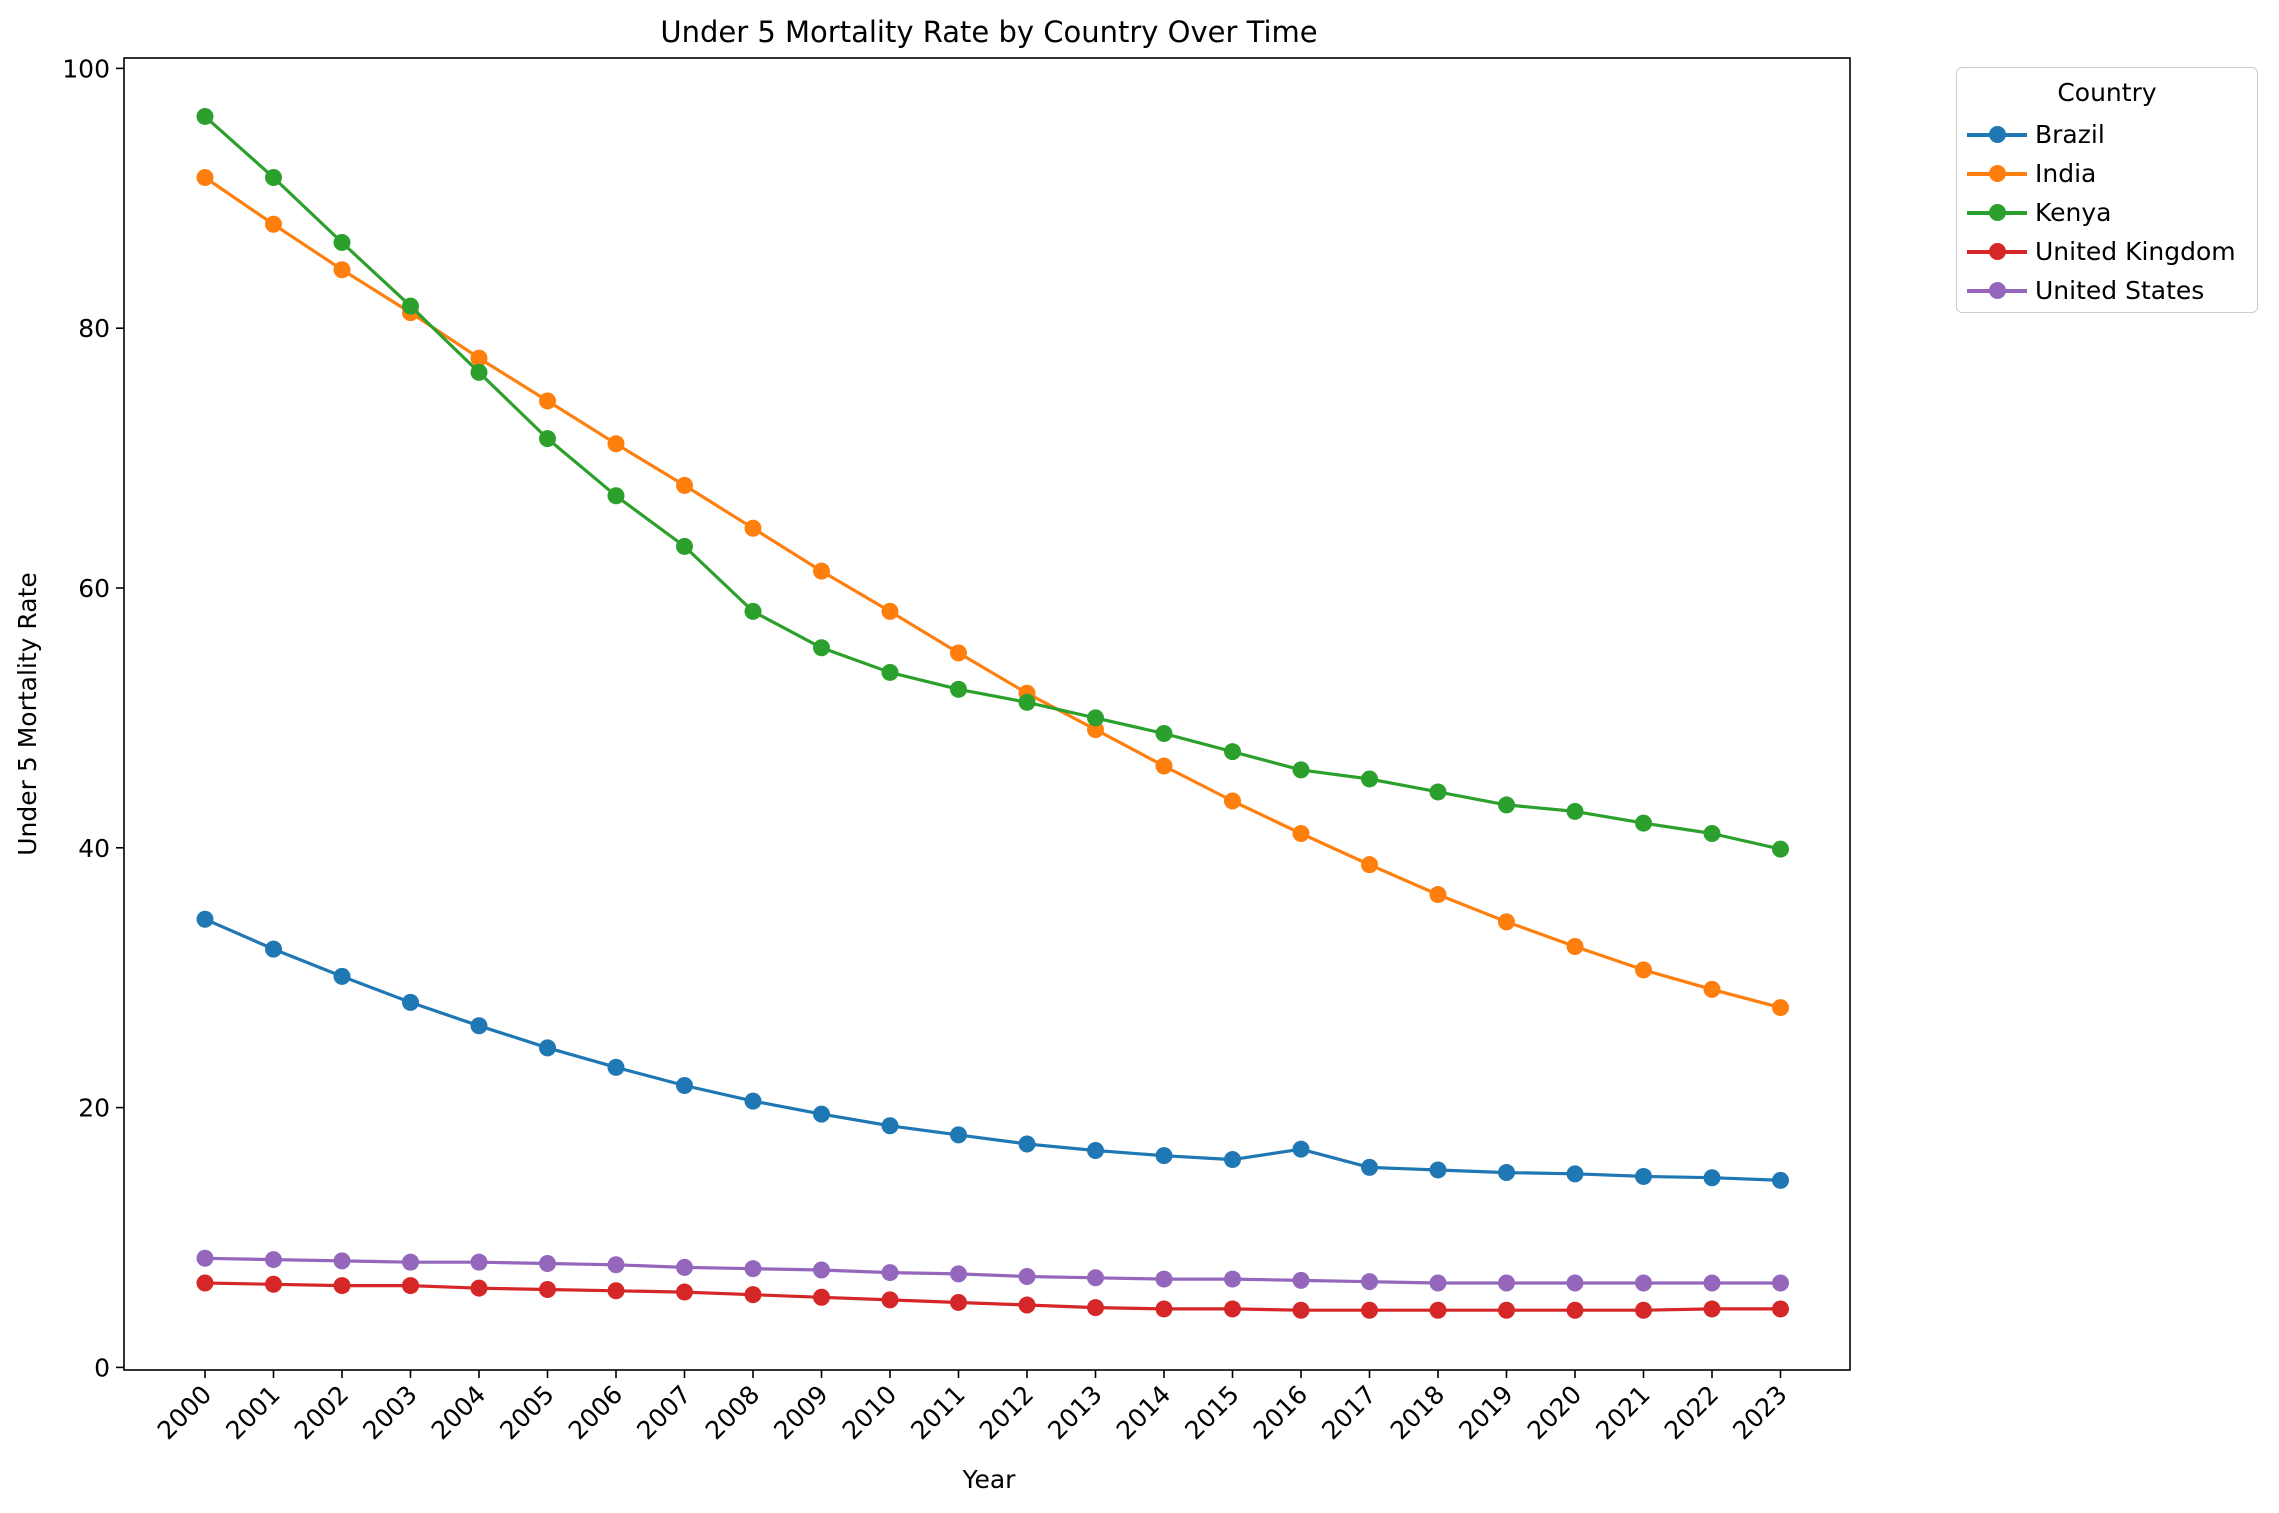 The width and height of the screenshot is (2279, 1513). I want to click on x-tick-label: 2015, so click(1211, 1412).